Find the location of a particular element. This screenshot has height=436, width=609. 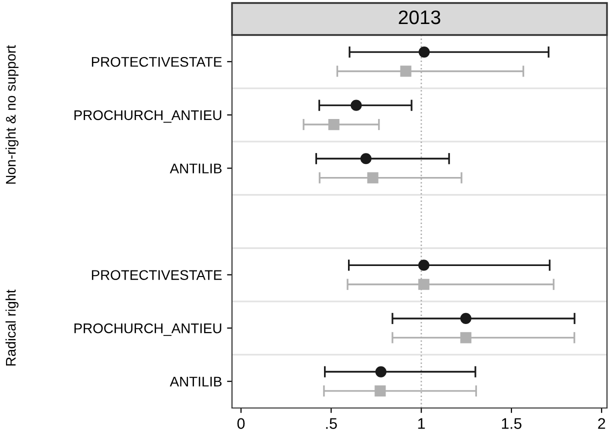

text: Non-right & no support is located at coordinates (12, 114).